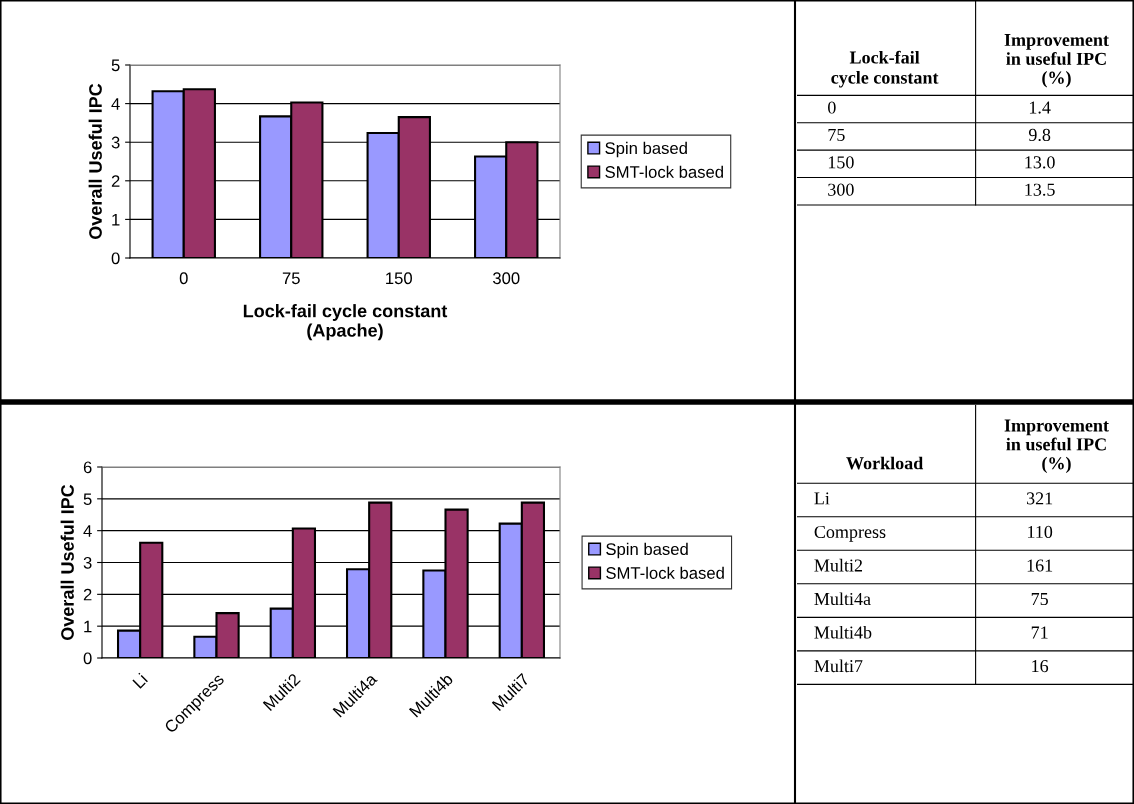  What do you see at coordinates (885, 463) in the screenshot?
I see `text: Workload` at bounding box center [885, 463].